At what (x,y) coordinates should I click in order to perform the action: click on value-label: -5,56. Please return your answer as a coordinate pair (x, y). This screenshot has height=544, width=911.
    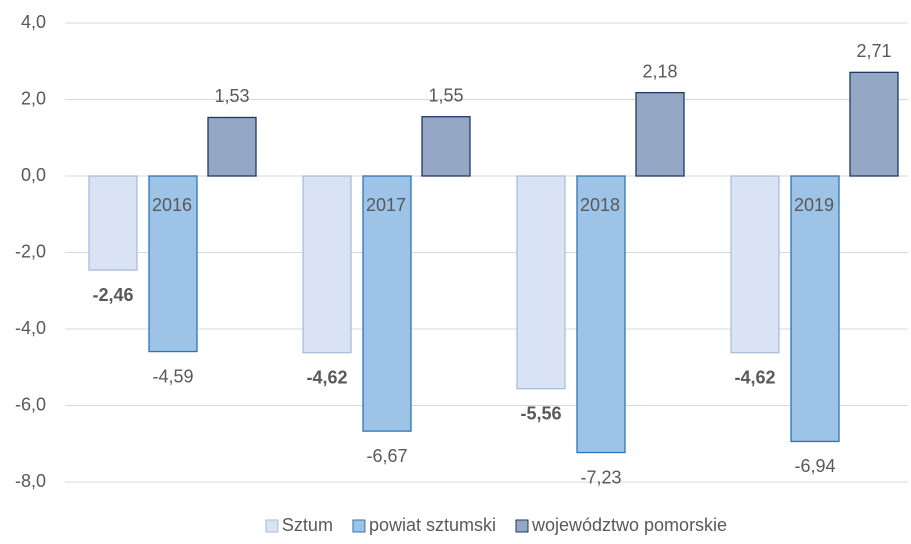
    Looking at the image, I should click on (540, 413).